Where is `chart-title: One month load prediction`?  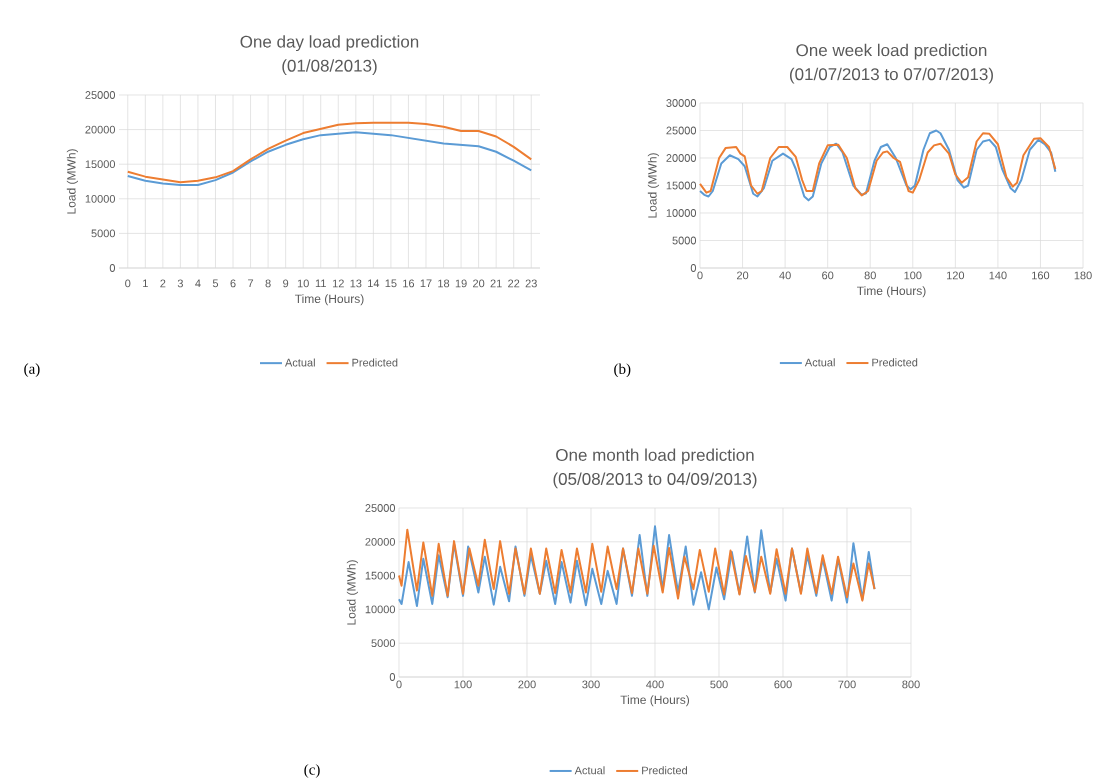 chart-title: One month load prediction is located at coordinates (655, 456).